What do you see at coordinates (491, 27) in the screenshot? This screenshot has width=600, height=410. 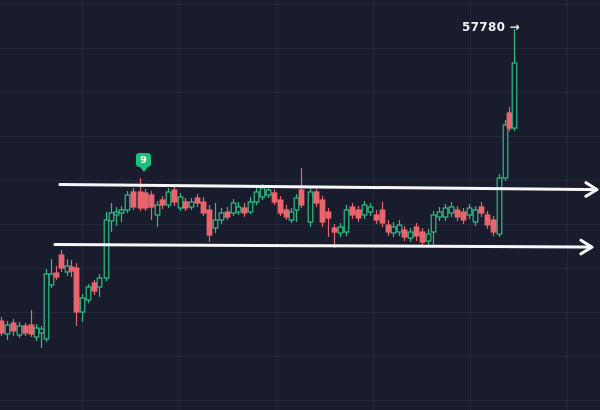 I see `price-label: 57780 →` at bounding box center [491, 27].